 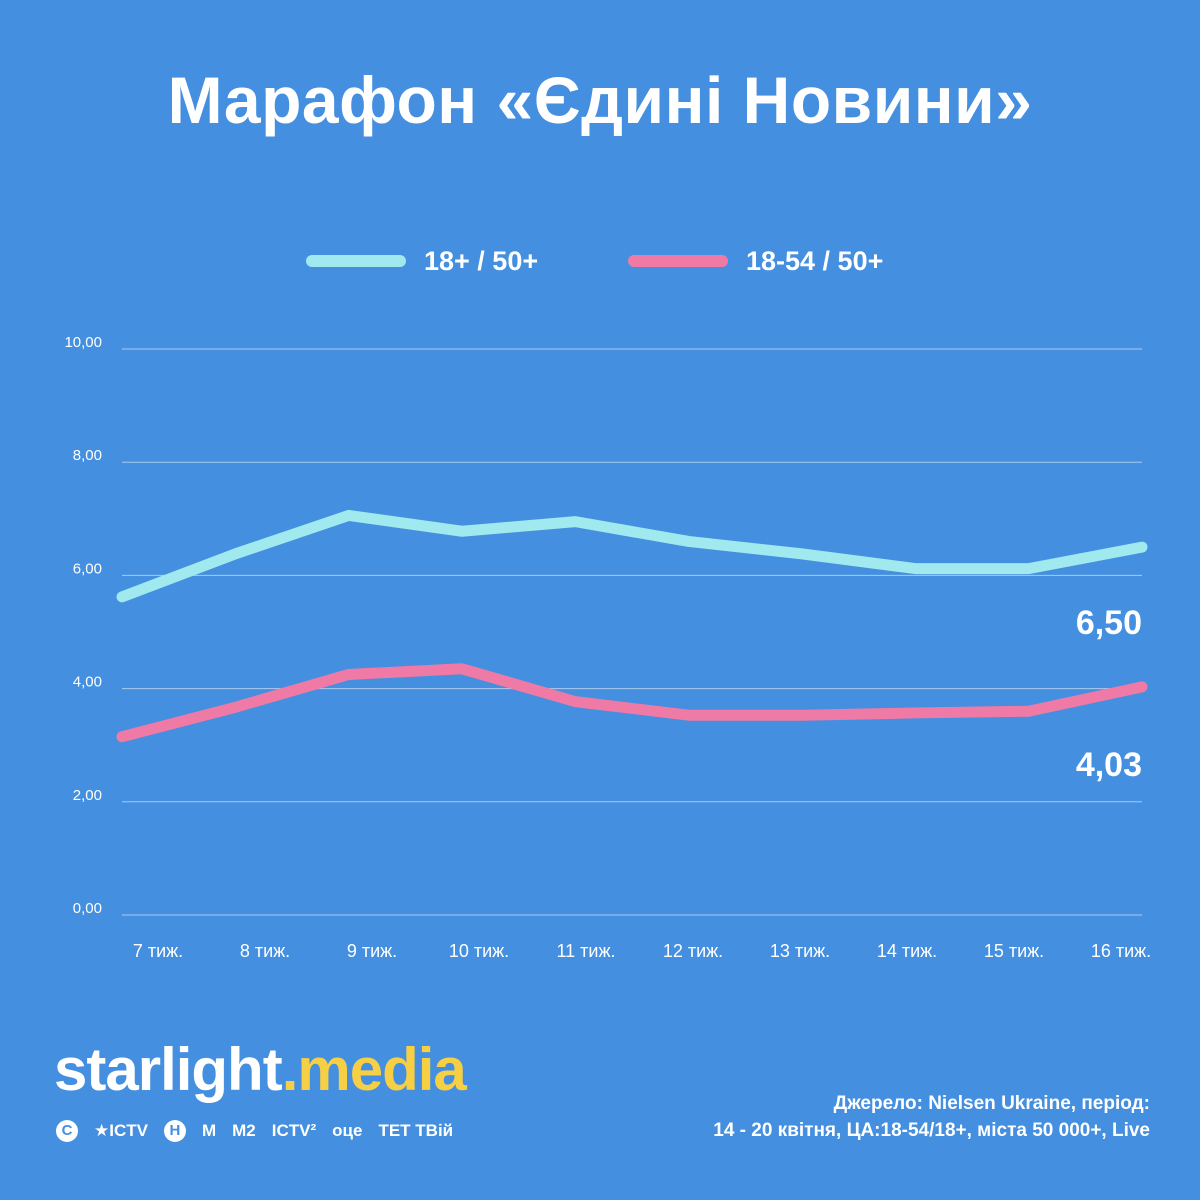 I want to click on chart-title: Марафон «Єдині Новини», so click(x=600, y=100).